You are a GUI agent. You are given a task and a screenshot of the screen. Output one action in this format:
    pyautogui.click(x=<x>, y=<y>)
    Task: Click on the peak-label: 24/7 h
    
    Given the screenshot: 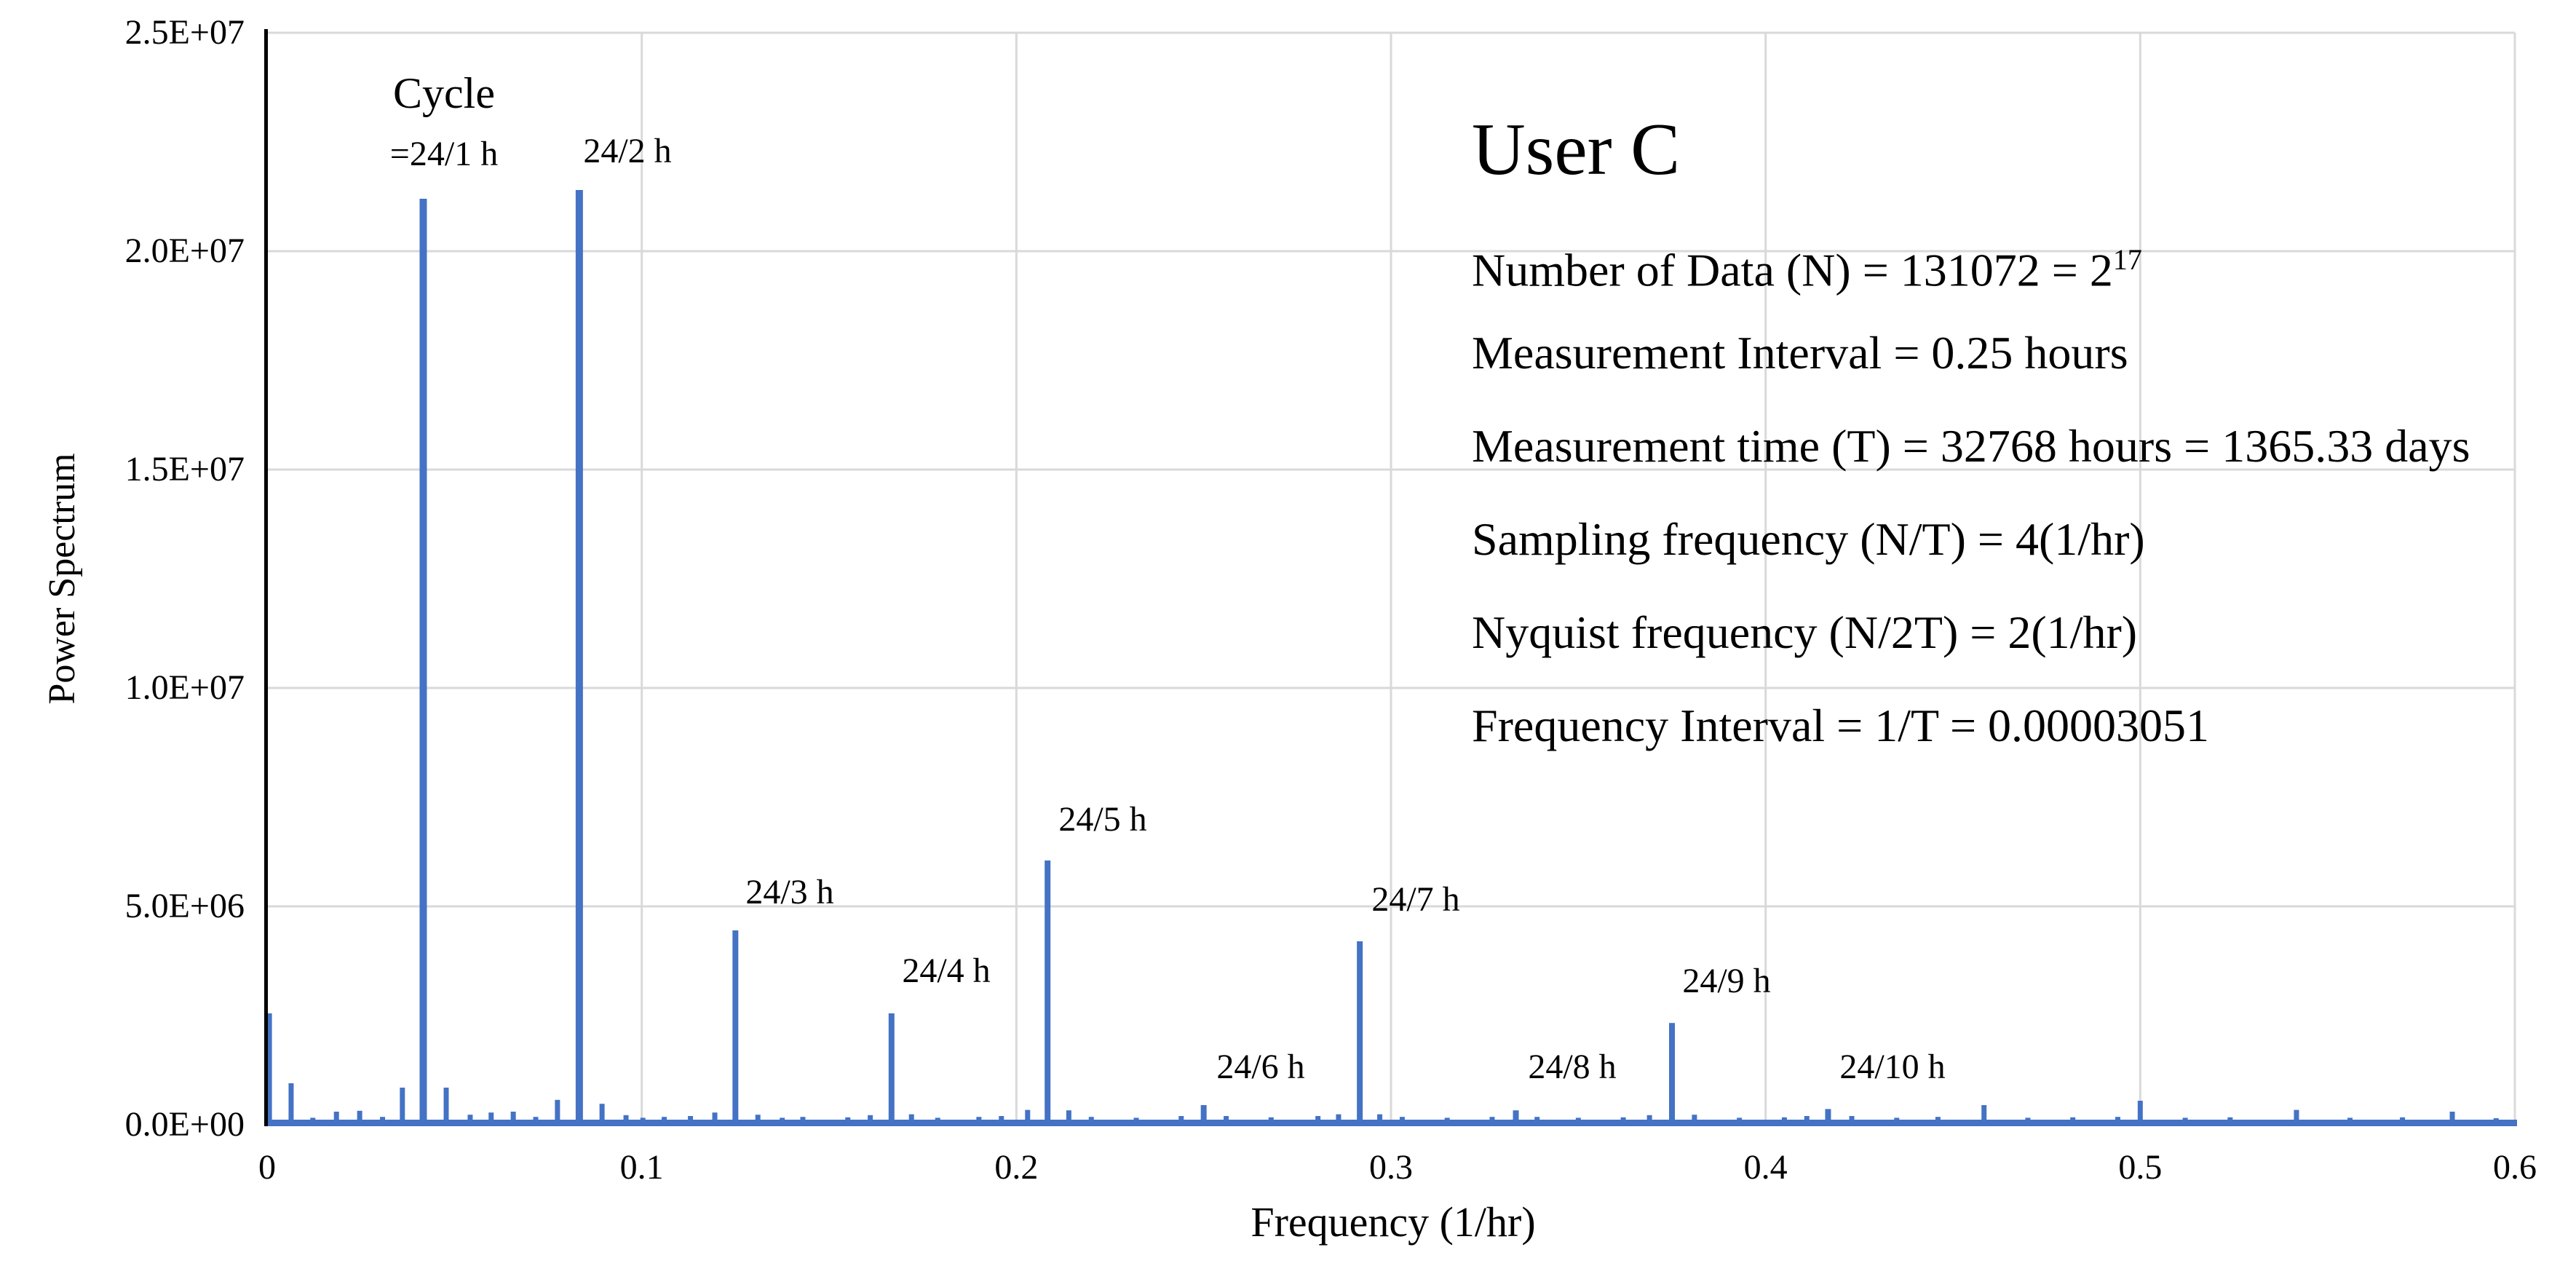 What is the action you would take?
    pyautogui.click(x=1415, y=899)
    